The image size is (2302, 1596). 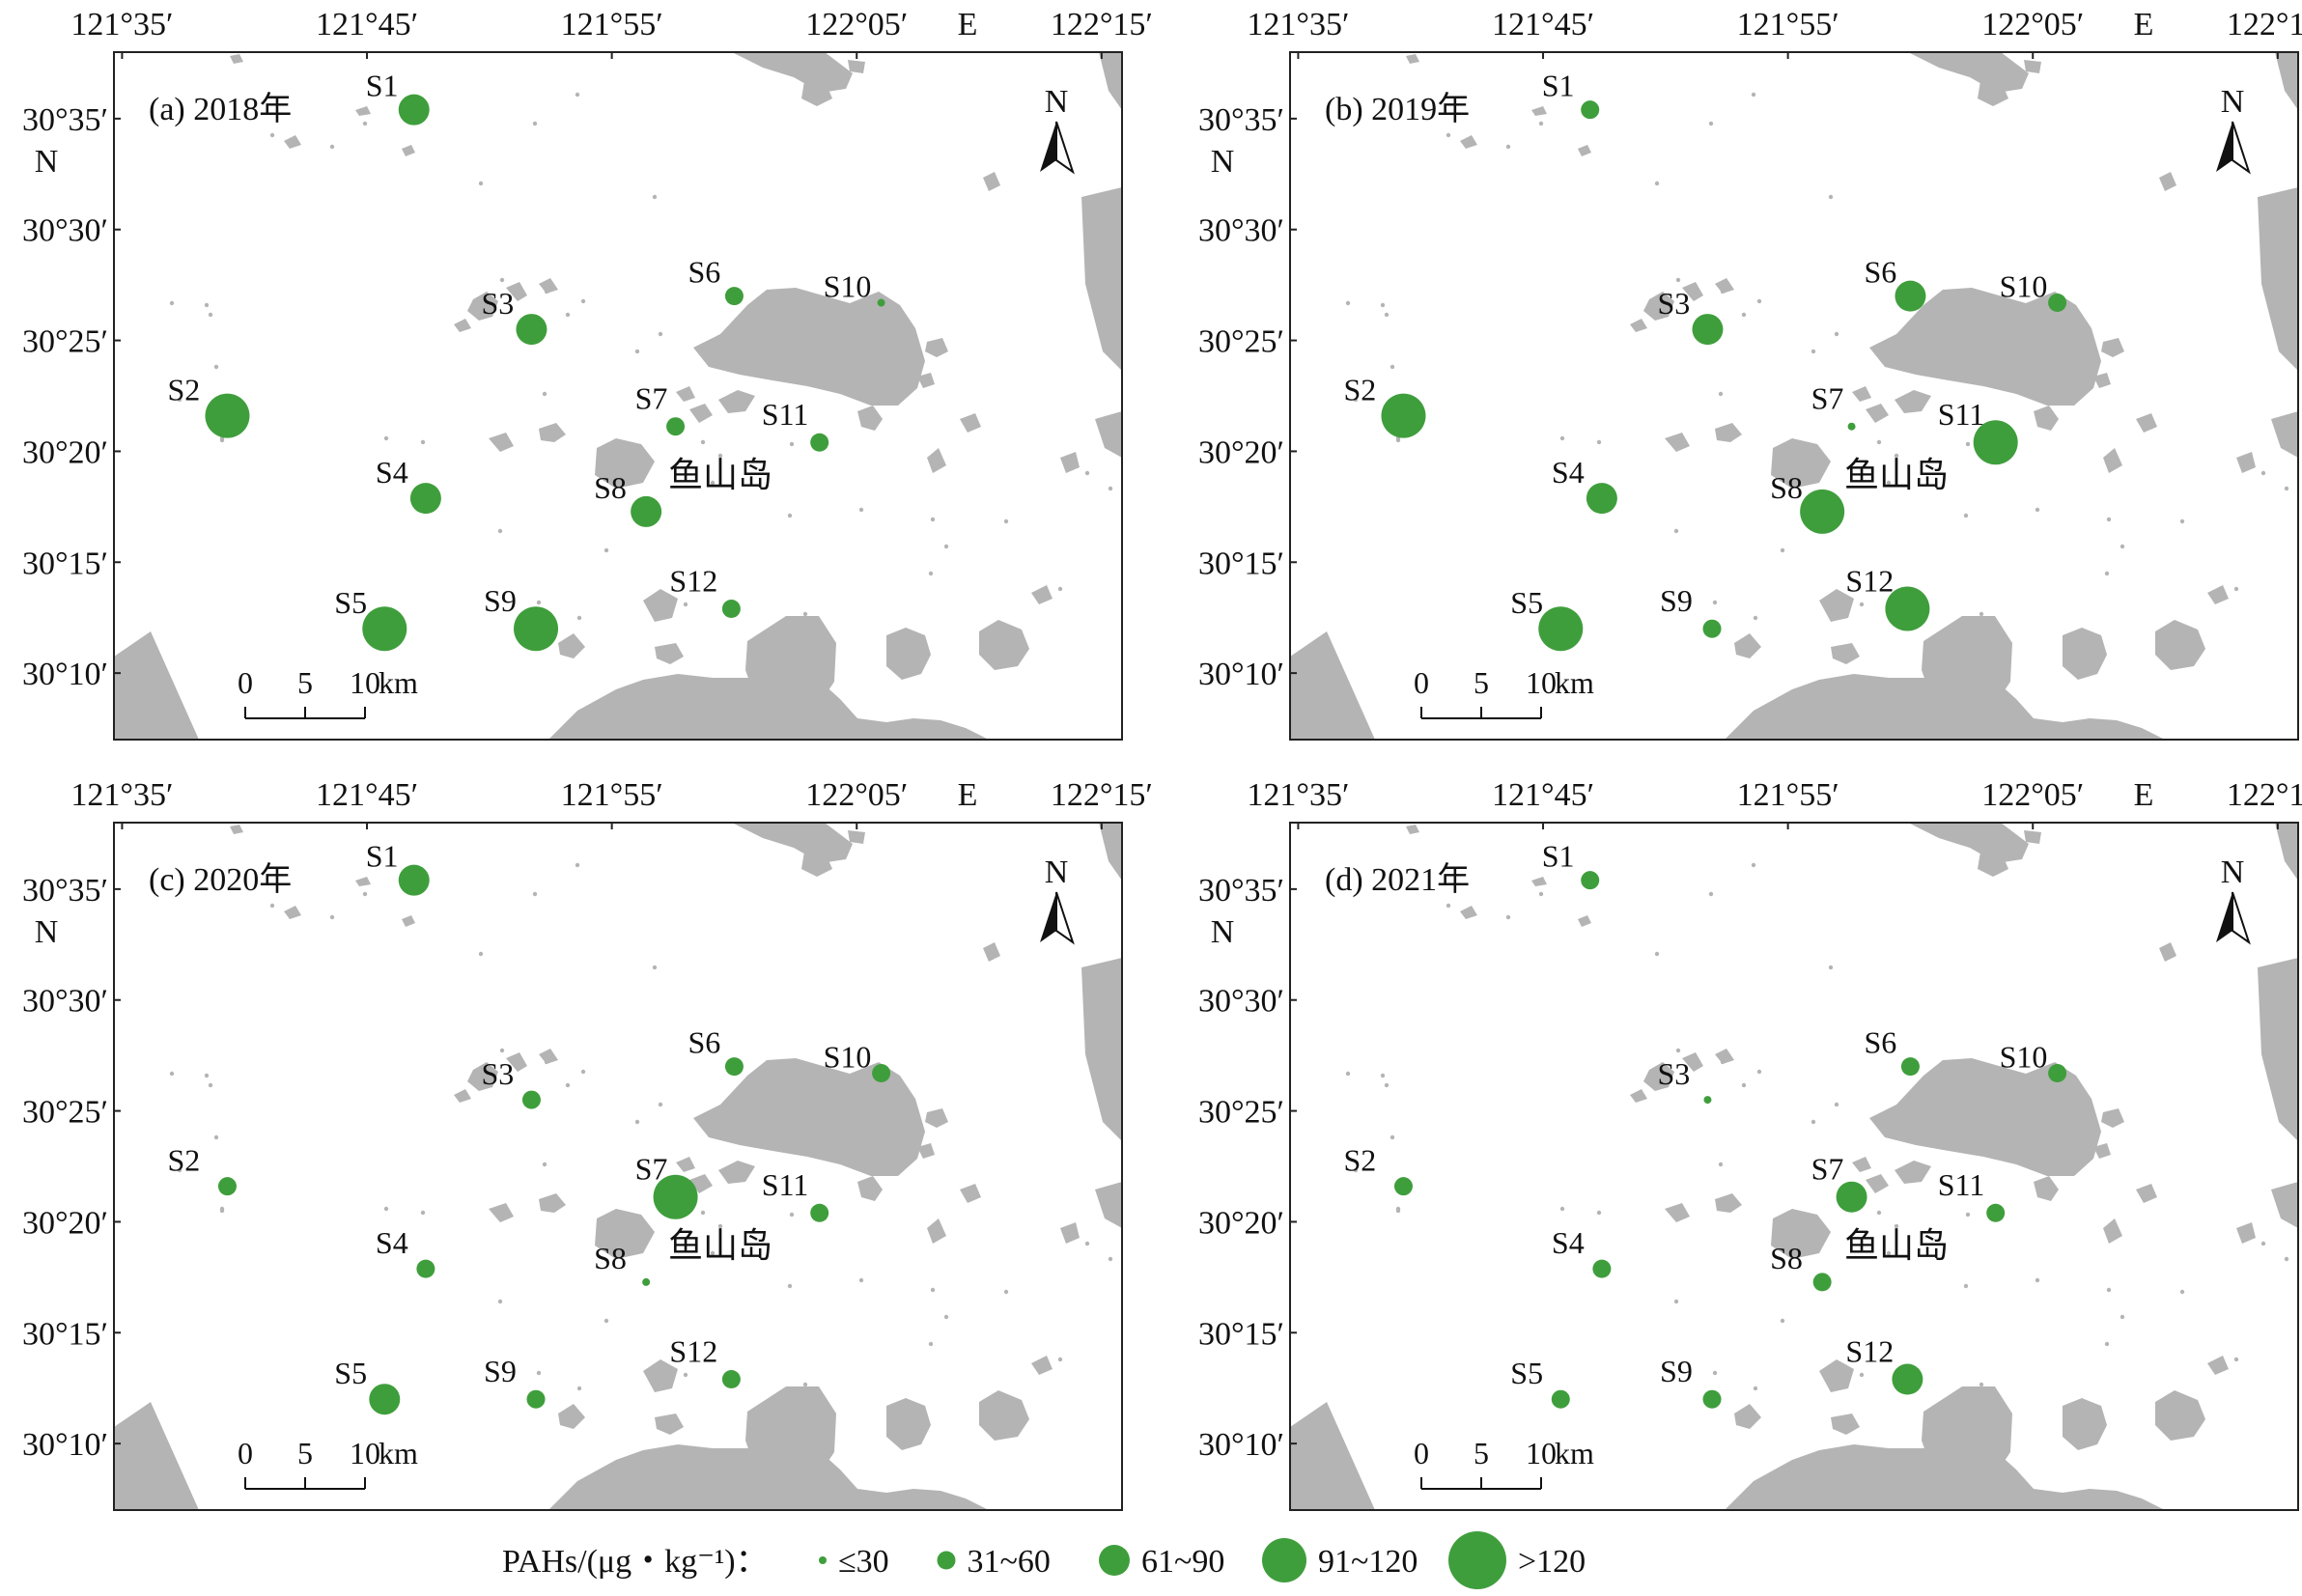 I want to click on lat-tick-label: 30°15′, so click(x=1241, y=1334).